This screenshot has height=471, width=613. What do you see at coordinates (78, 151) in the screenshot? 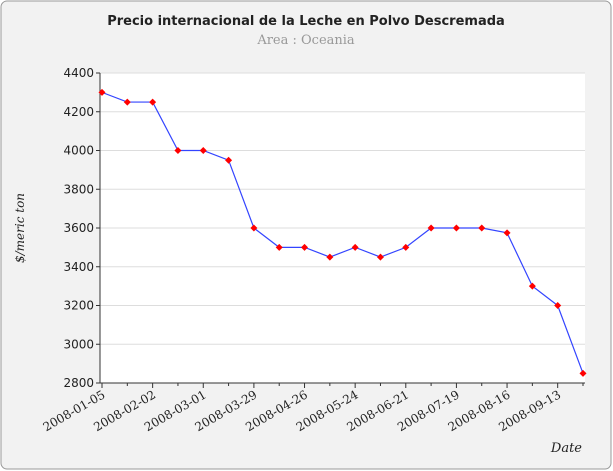
I see `y-tick-label: 4000` at bounding box center [78, 151].